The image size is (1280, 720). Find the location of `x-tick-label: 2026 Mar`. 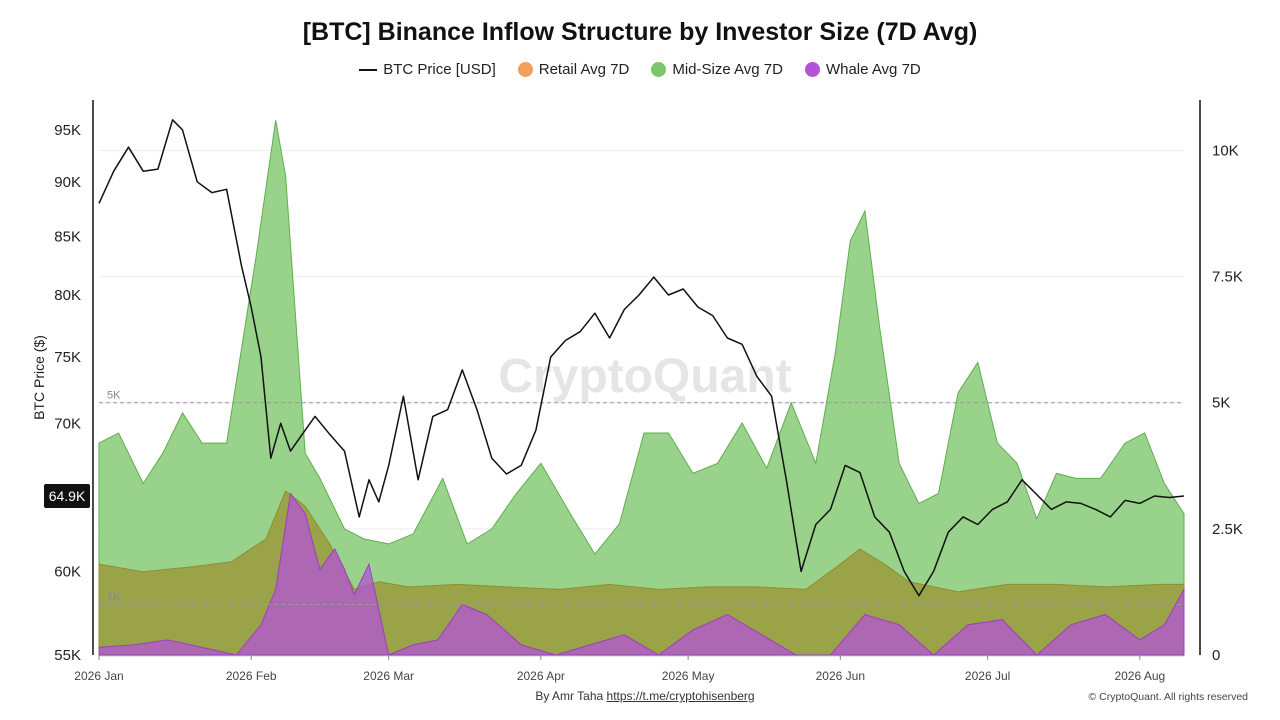

x-tick-label: 2026 Mar is located at coordinates (388, 676).